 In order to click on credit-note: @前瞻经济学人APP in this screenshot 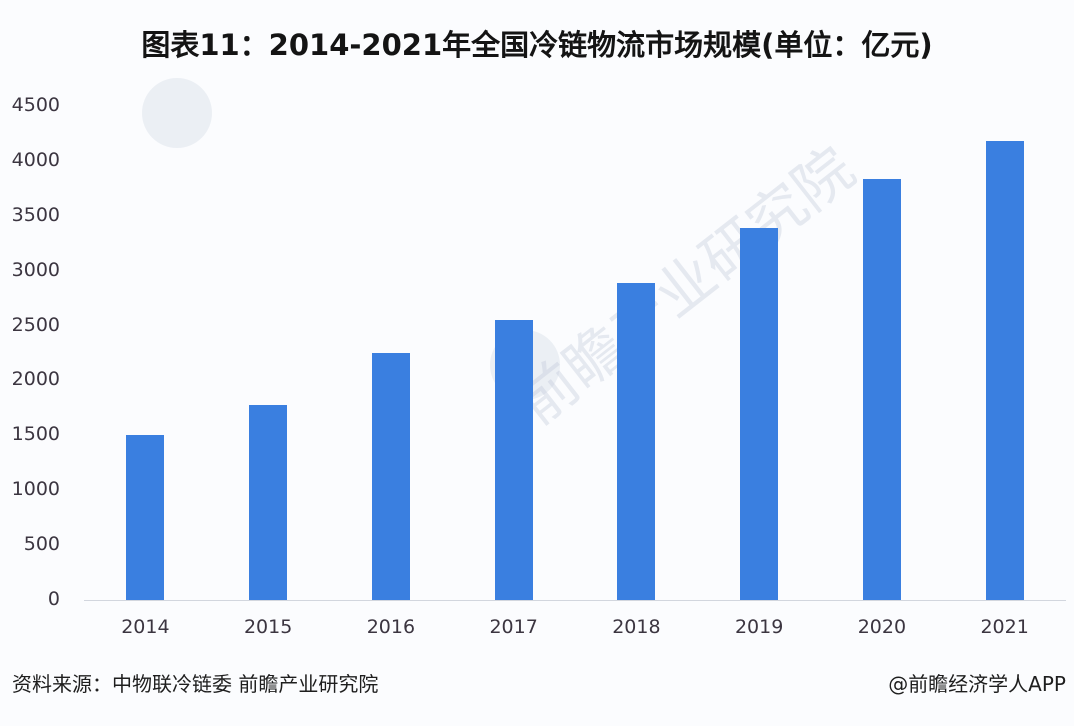, I will do `click(977, 684)`.